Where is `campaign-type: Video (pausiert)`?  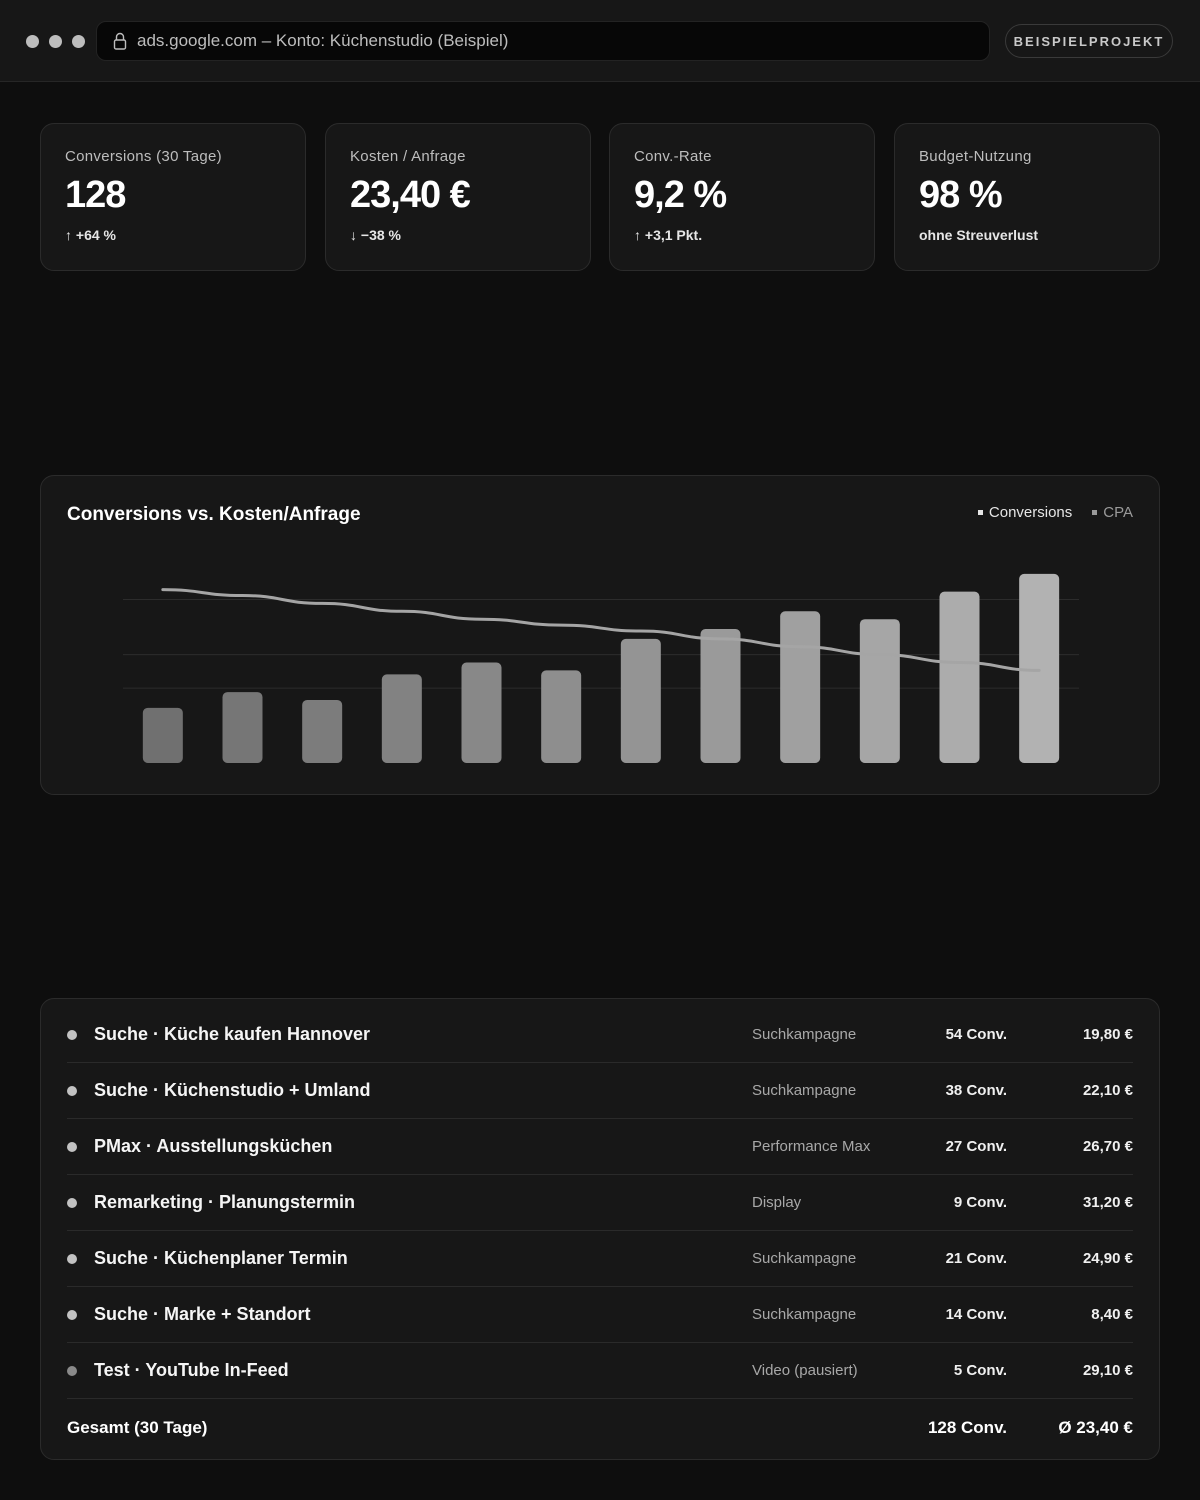
campaign-type: Video (pausiert) is located at coordinates (805, 1370).